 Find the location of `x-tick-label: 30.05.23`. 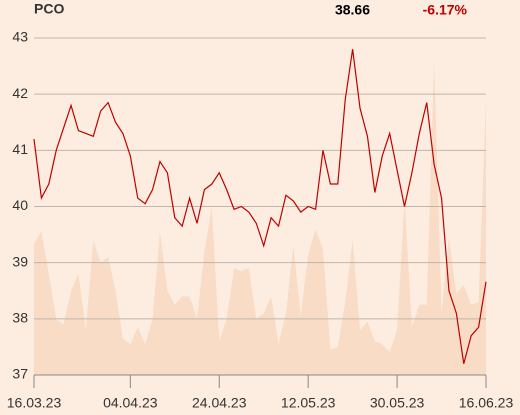

x-tick-label: 30.05.23 is located at coordinates (397, 403).